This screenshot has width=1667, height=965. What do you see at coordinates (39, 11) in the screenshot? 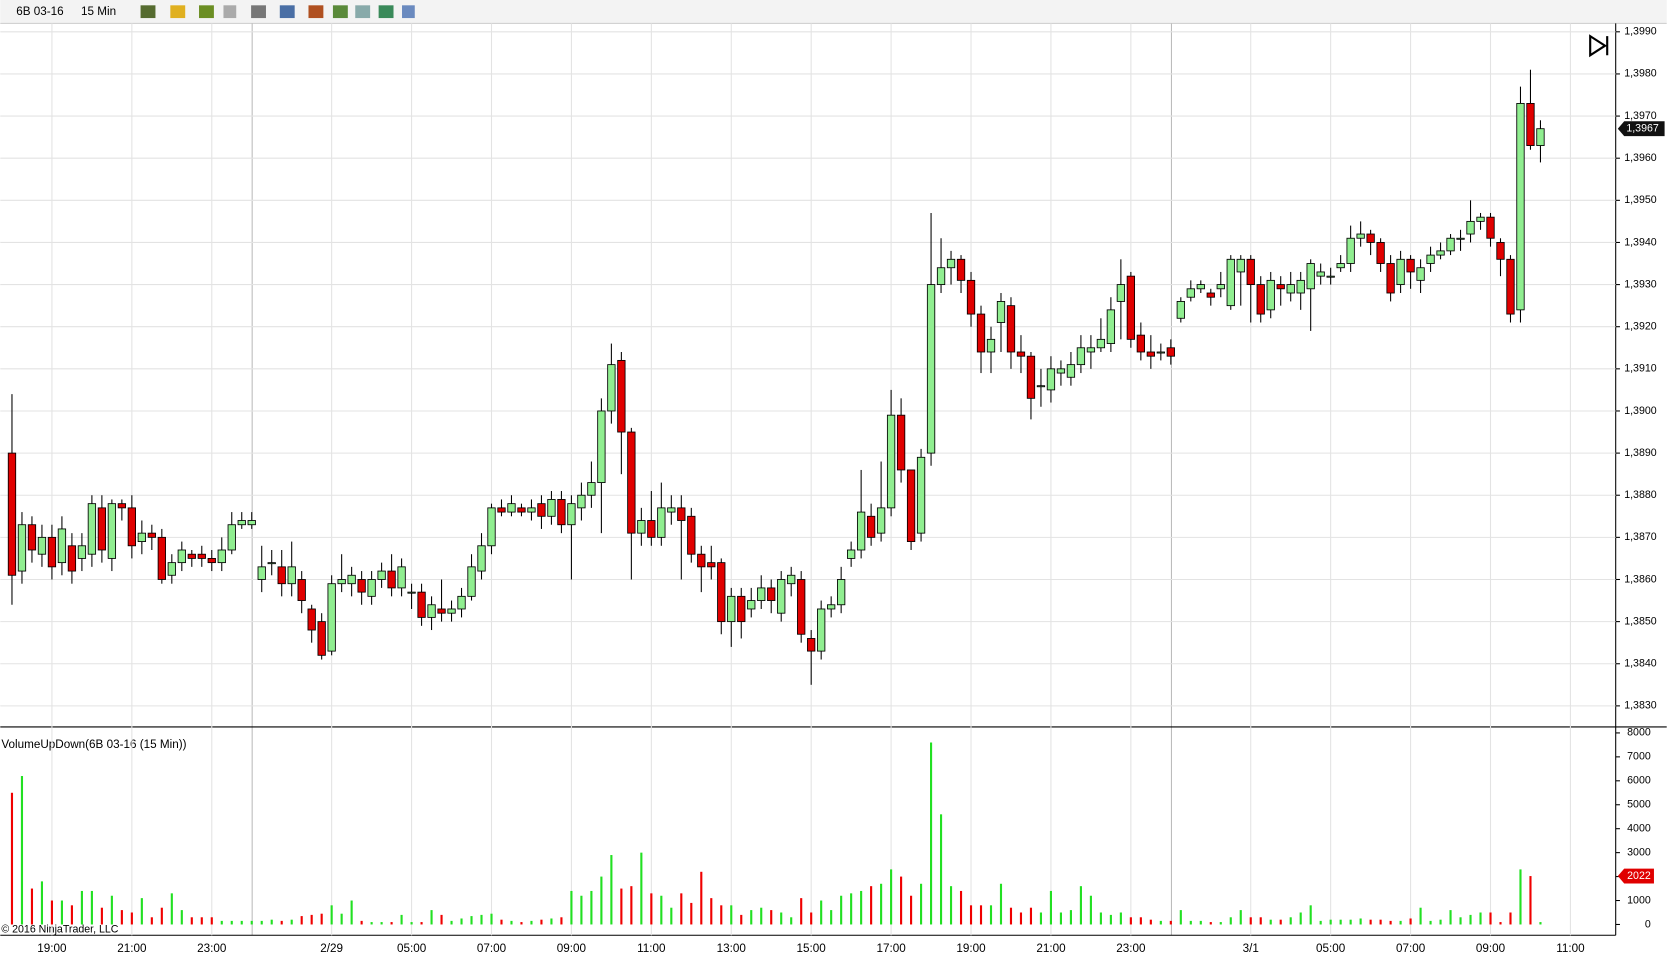
I see `instrument-selector: 6B 03-16` at bounding box center [39, 11].